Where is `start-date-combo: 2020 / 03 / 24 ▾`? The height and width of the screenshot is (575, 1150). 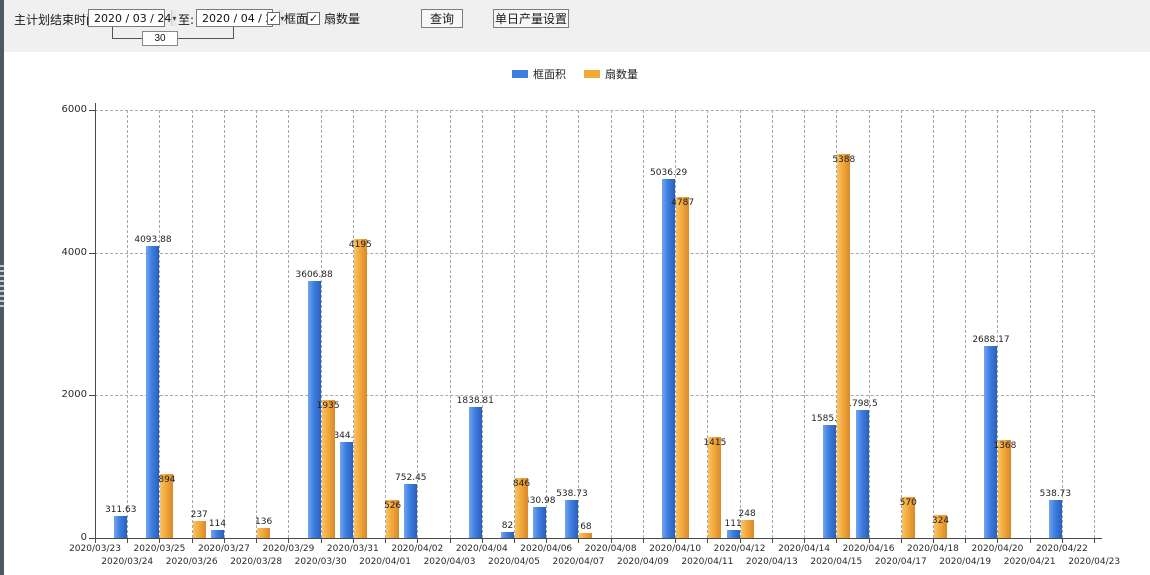 start-date-combo: 2020 / 03 / 24 ▾ is located at coordinates (132, 18).